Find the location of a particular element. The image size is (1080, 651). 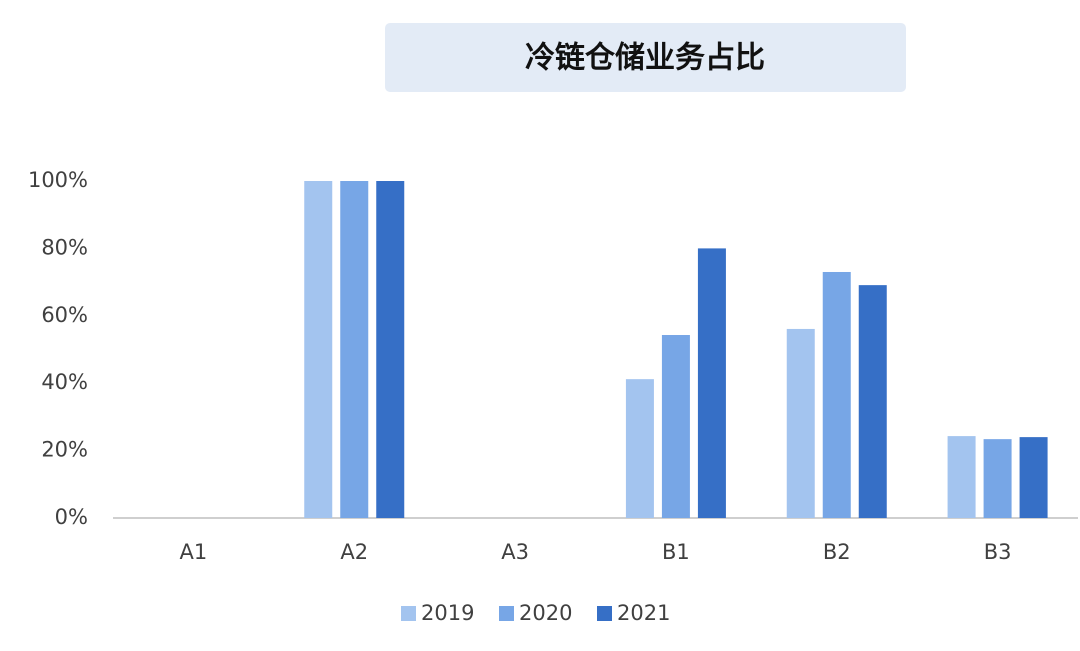

y-tick-label: 60% is located at coordinates (64, 315).